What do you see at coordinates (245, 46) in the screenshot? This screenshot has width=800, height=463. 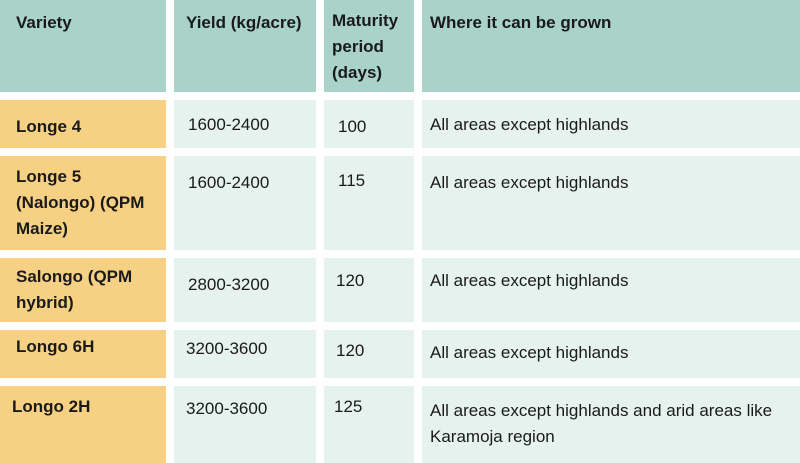 I see `header-yield: Yield (kg/acre)` at bounding box center [245, 46].